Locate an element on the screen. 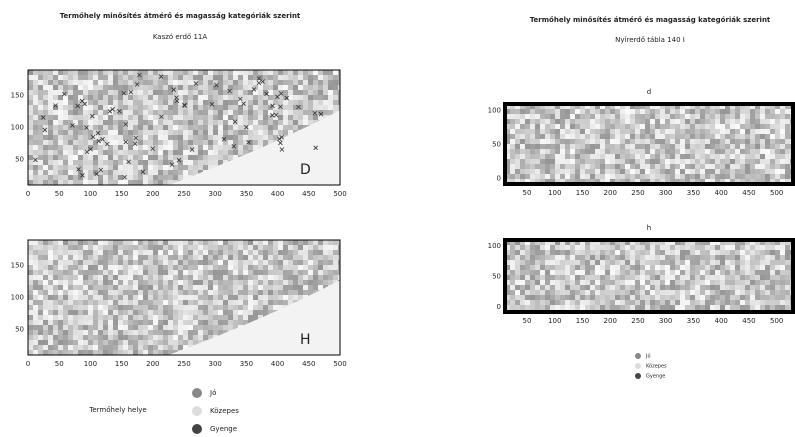  y-tick-label: 100 is located at coordinates (17, 298).